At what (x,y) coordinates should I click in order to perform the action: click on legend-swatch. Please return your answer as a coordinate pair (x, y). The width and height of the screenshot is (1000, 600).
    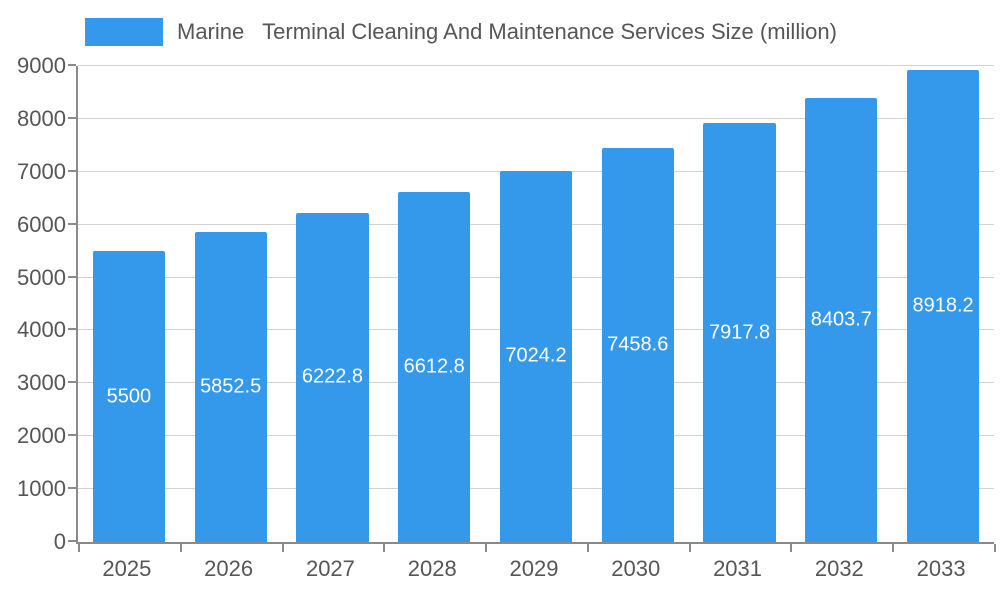
    Looking at the image, I should click on (124, 32).